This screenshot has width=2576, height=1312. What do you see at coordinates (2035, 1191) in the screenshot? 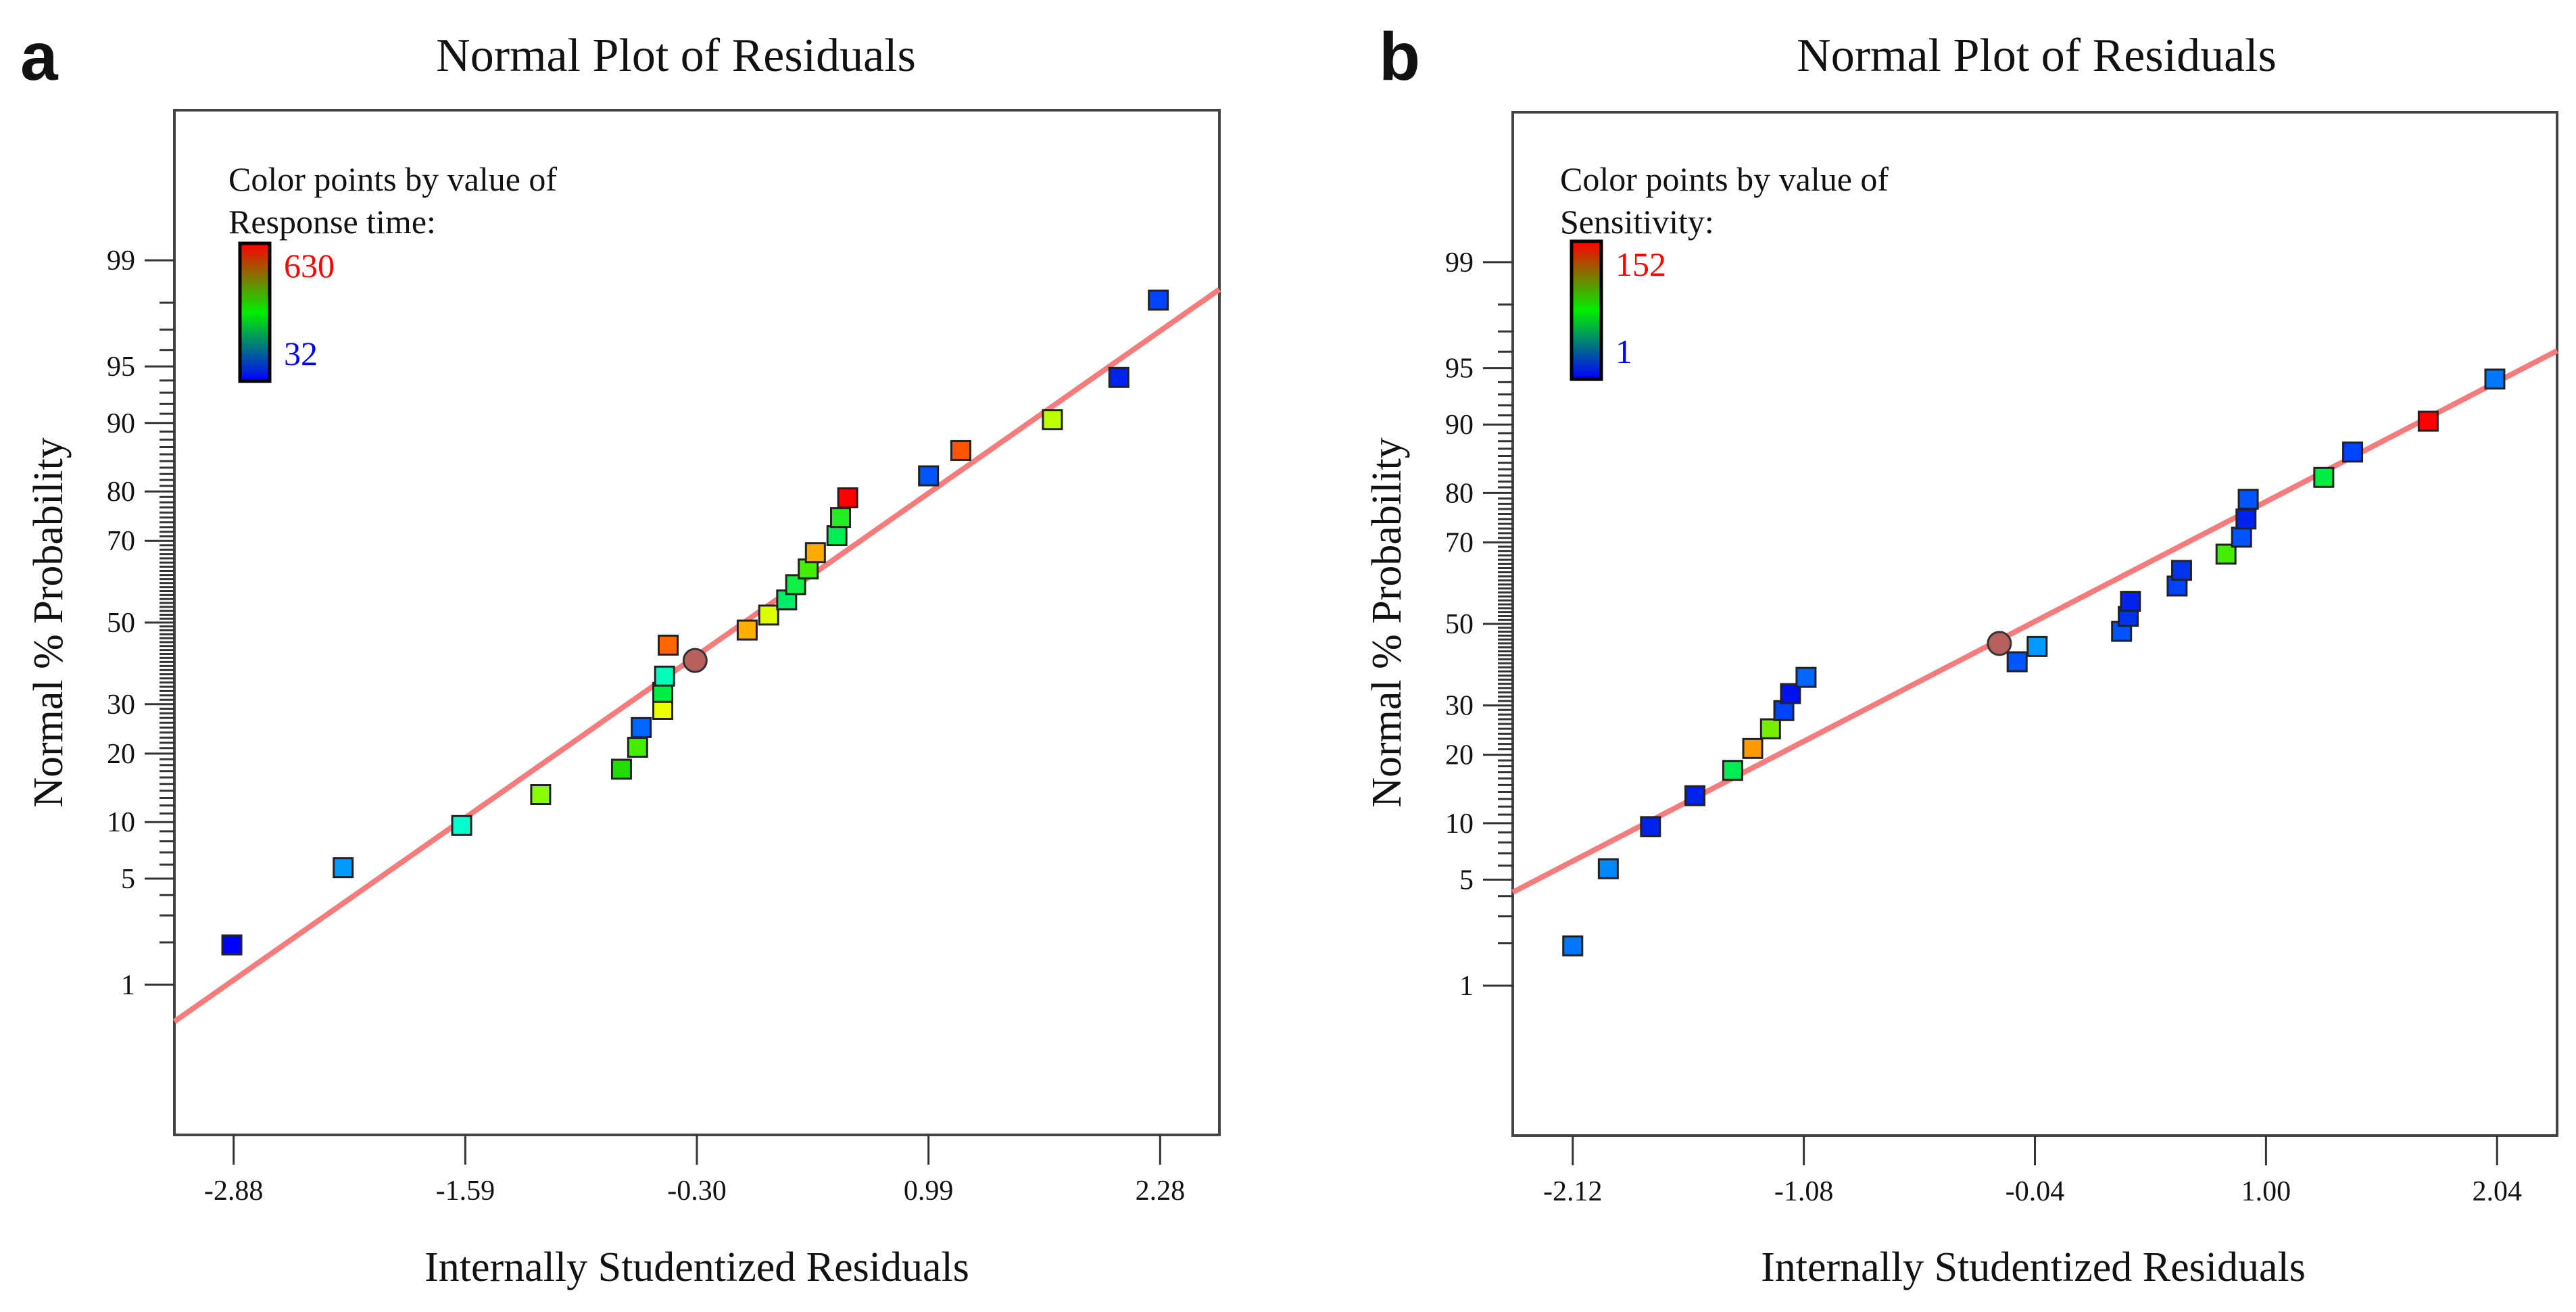
I see `x-tick-label: -0.04` at bounding box center [2035, 1191].